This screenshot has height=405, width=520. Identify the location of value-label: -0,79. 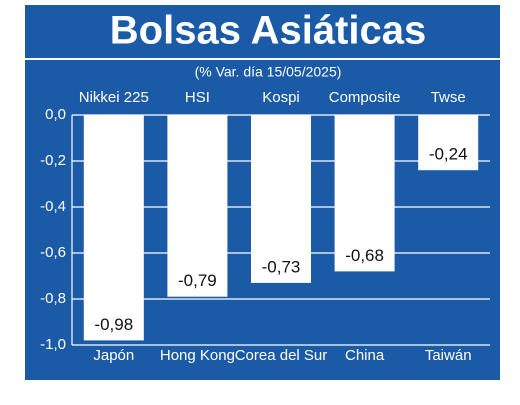
(197, 280).